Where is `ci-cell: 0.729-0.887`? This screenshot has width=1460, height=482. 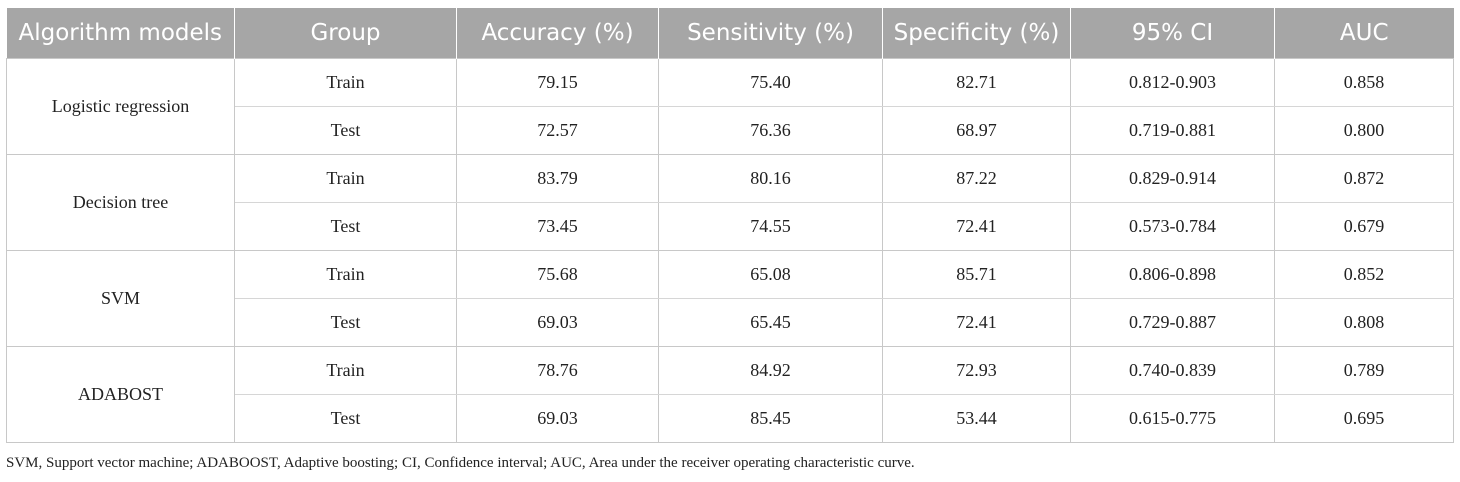
ci-cell: 0.729-0.887 is located at coordinates (1172, 322).